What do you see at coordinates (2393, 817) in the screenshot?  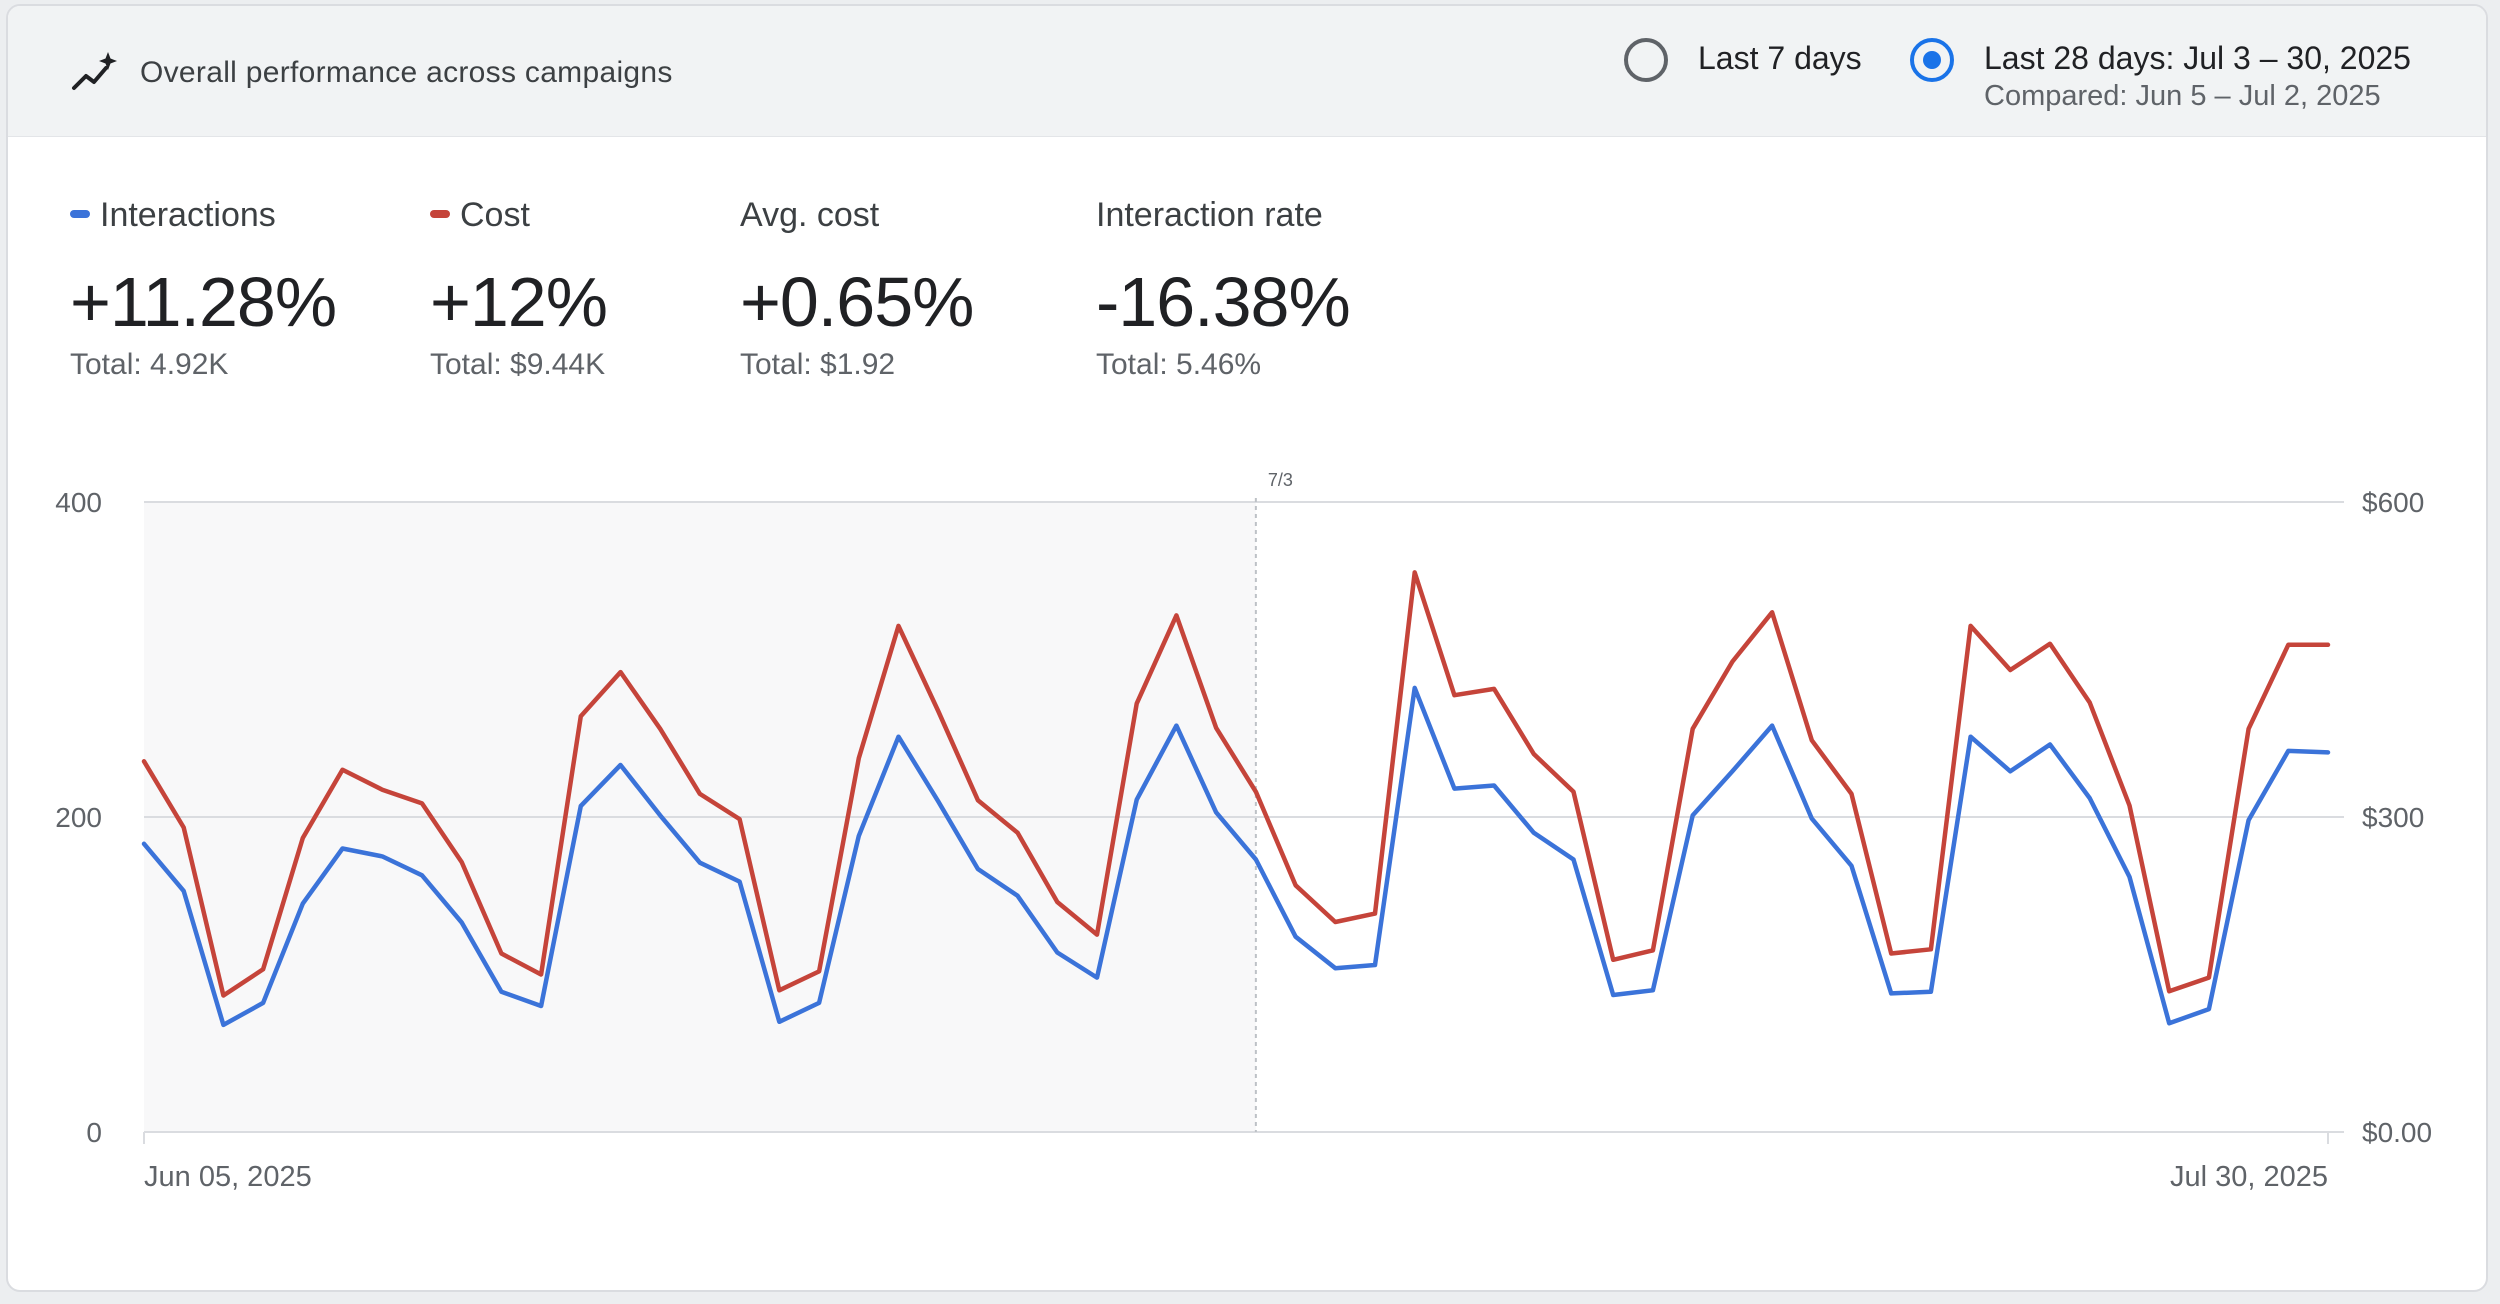 I see `y-right-tick-label: $300` at bounding box center [2393, 817].